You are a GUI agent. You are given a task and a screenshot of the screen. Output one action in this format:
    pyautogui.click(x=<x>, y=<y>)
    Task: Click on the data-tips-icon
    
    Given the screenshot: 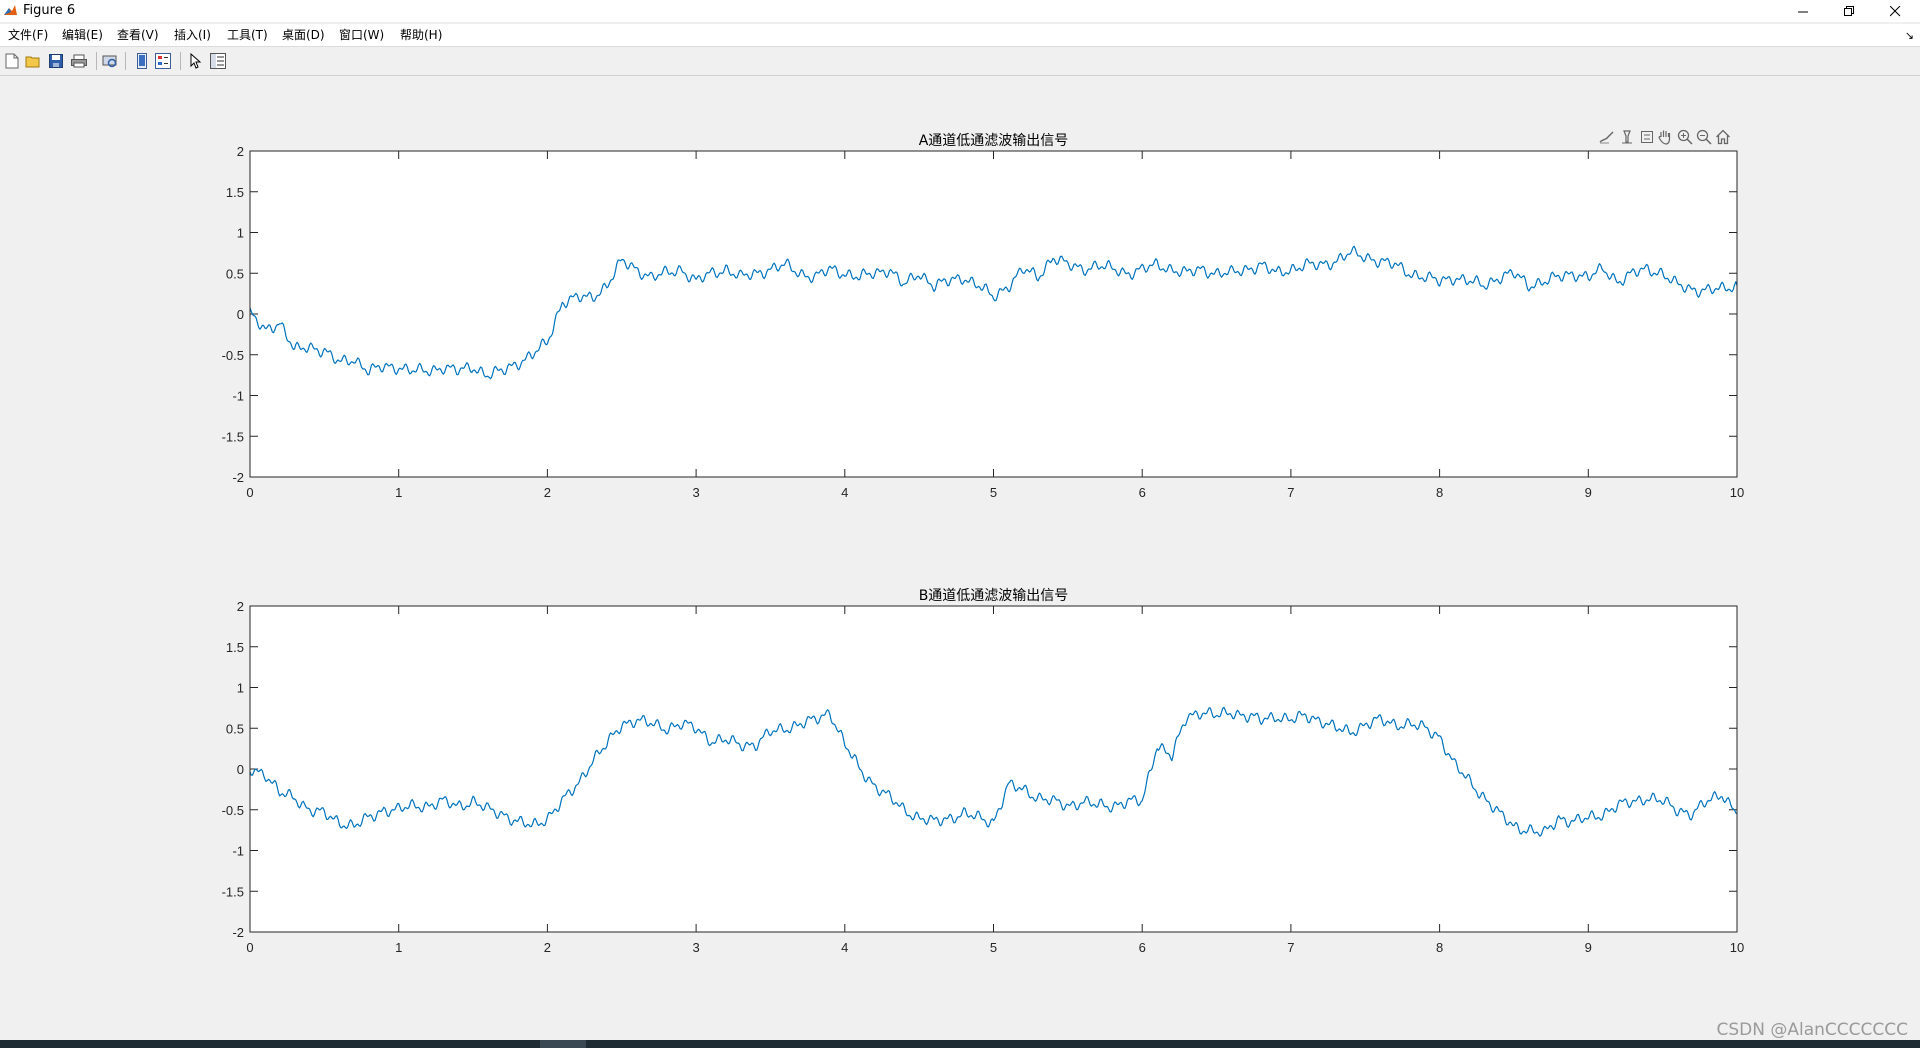 What is the action you would take?
    pyautogui.click(x=1627, y=137)
    